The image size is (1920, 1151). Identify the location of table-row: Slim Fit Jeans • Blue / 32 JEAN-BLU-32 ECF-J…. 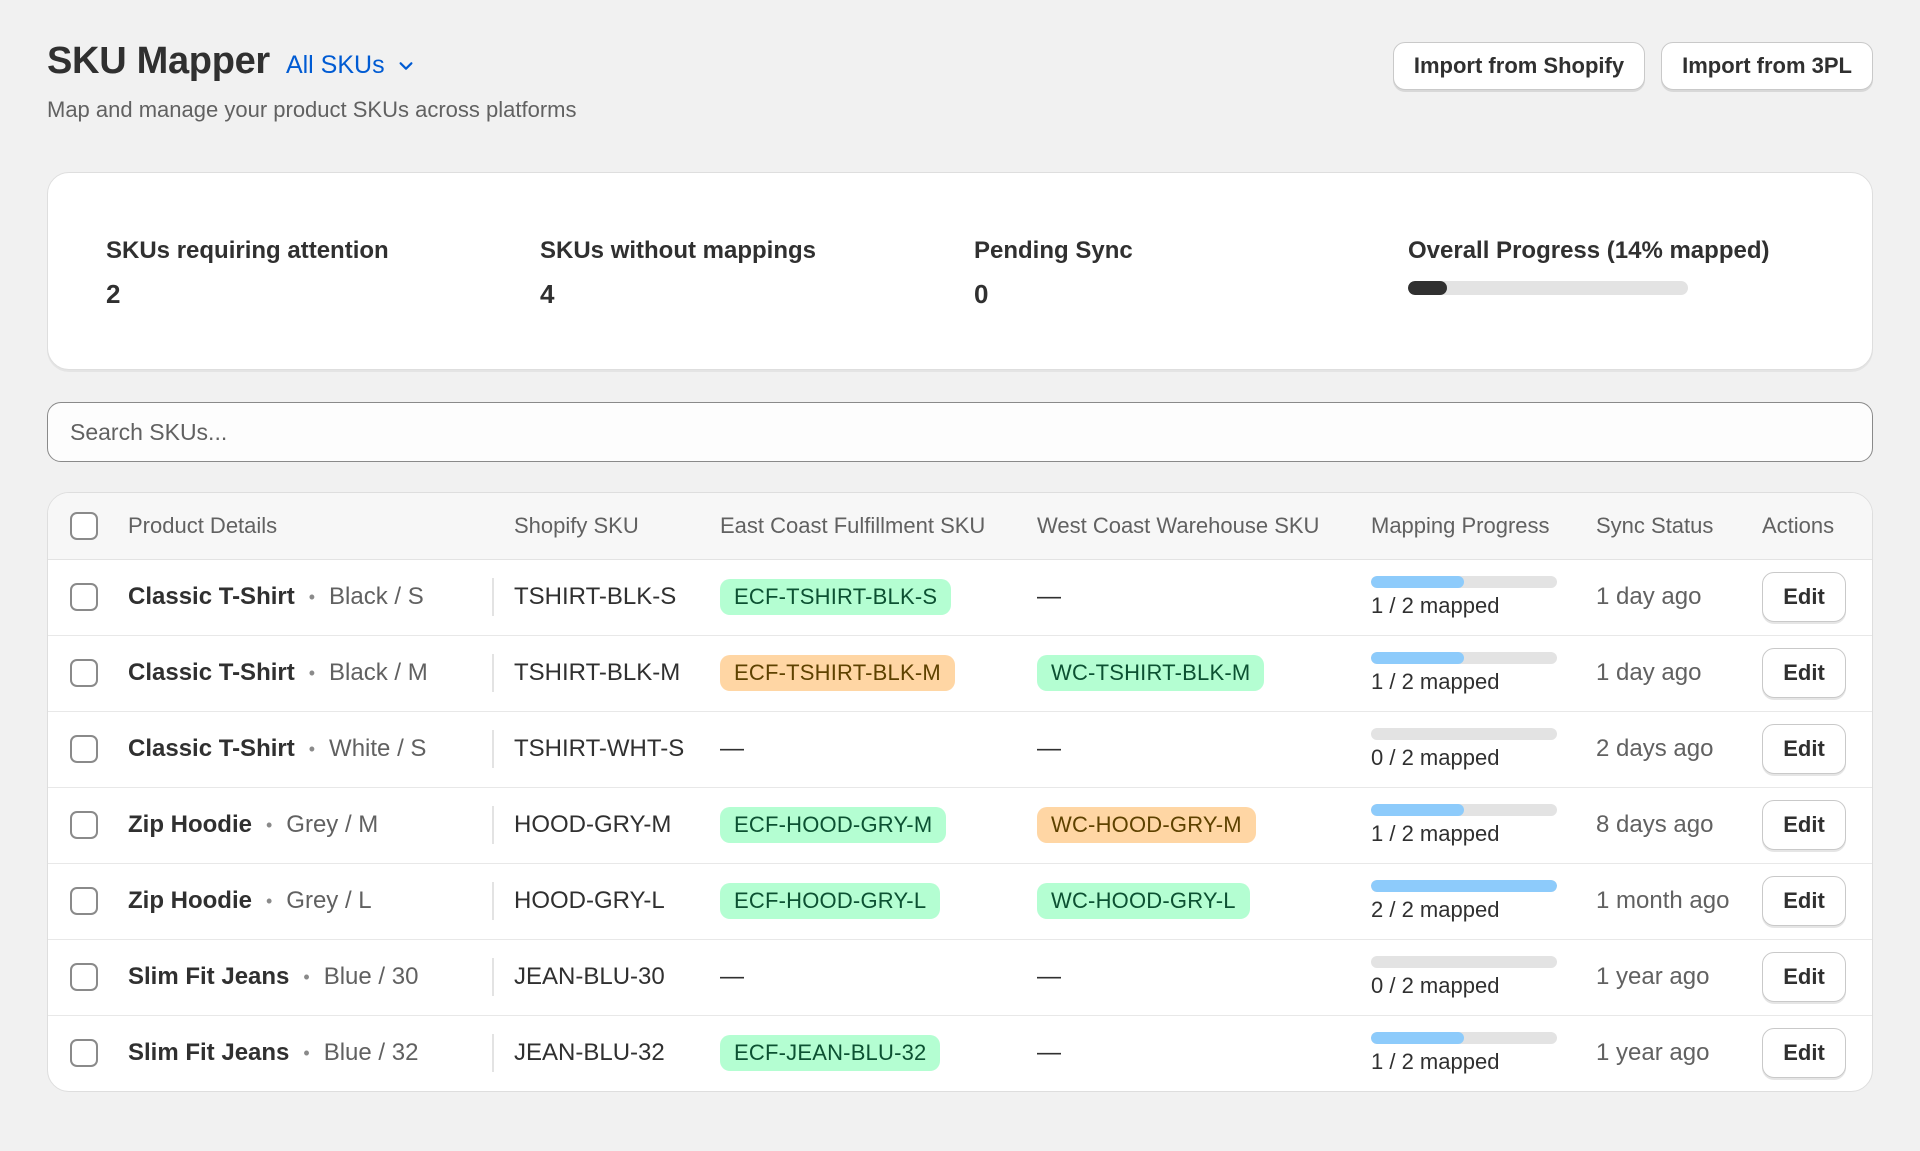
(960, 1053).